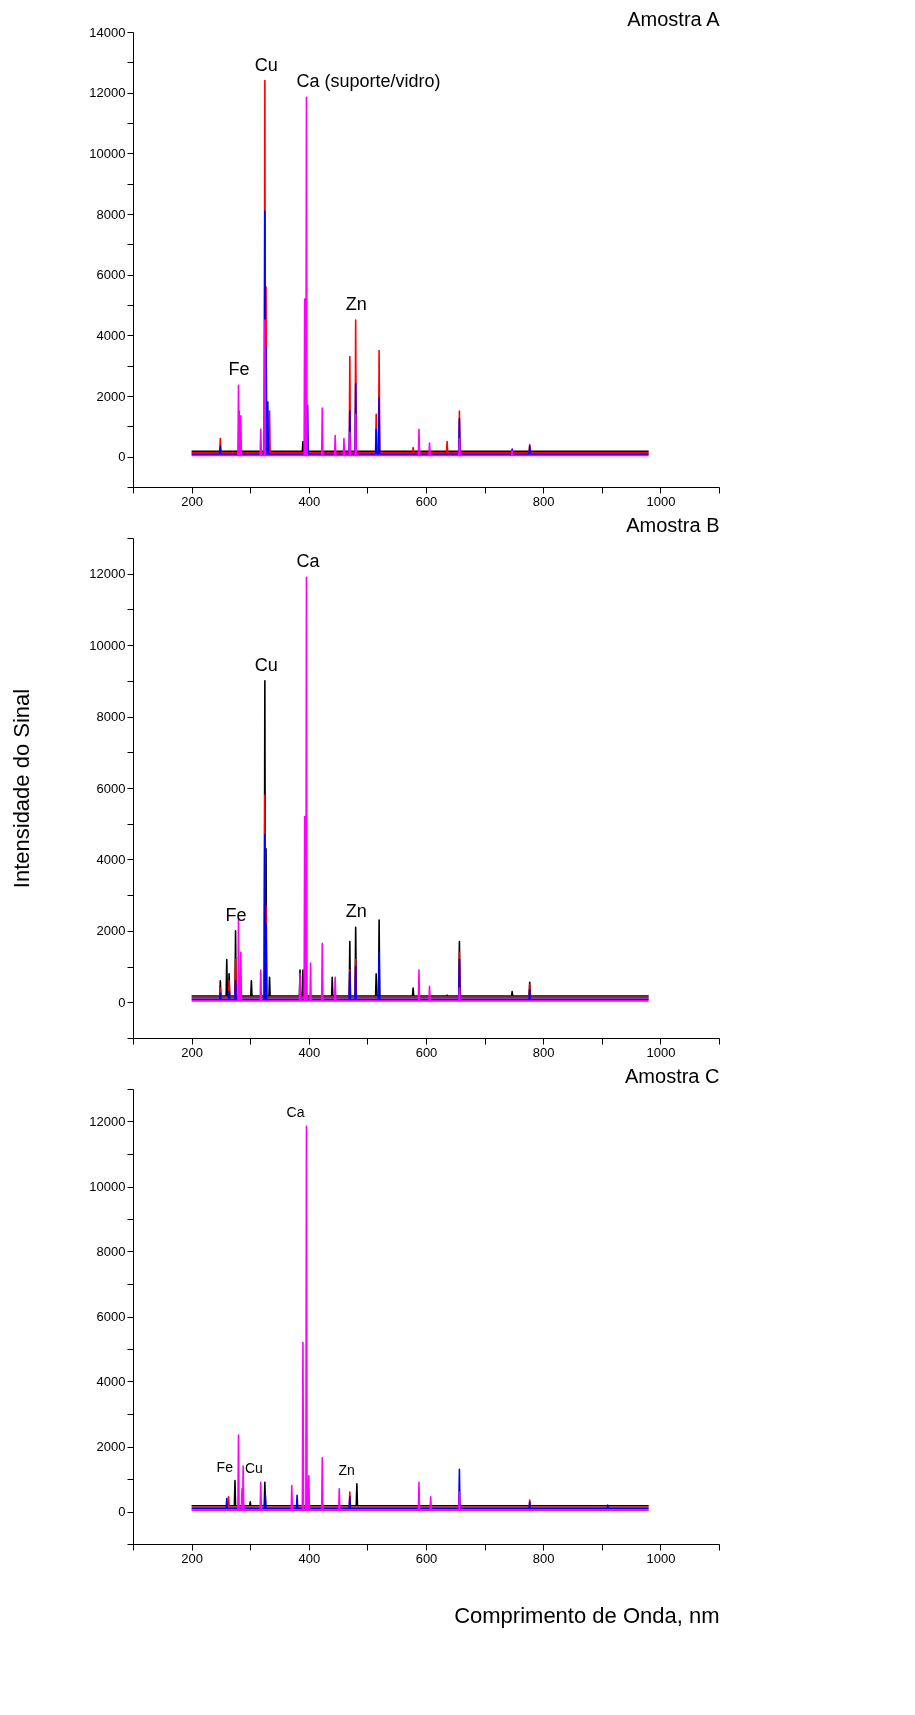  I want to click on x-axis-title: Comprimento de Onda, nm, so click(587, 1615).